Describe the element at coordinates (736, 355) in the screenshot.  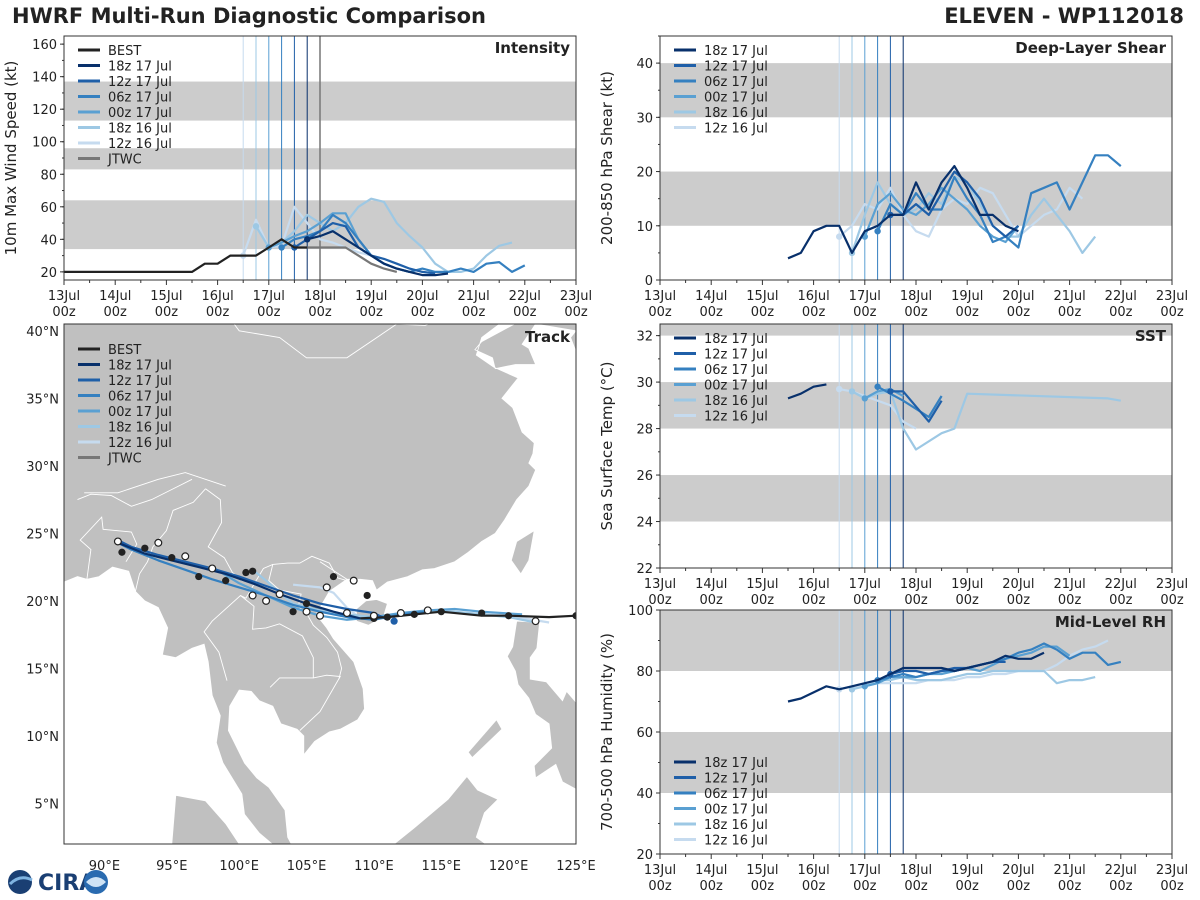
I see `sst-legend-label: 12z 17 Jul` at that location.